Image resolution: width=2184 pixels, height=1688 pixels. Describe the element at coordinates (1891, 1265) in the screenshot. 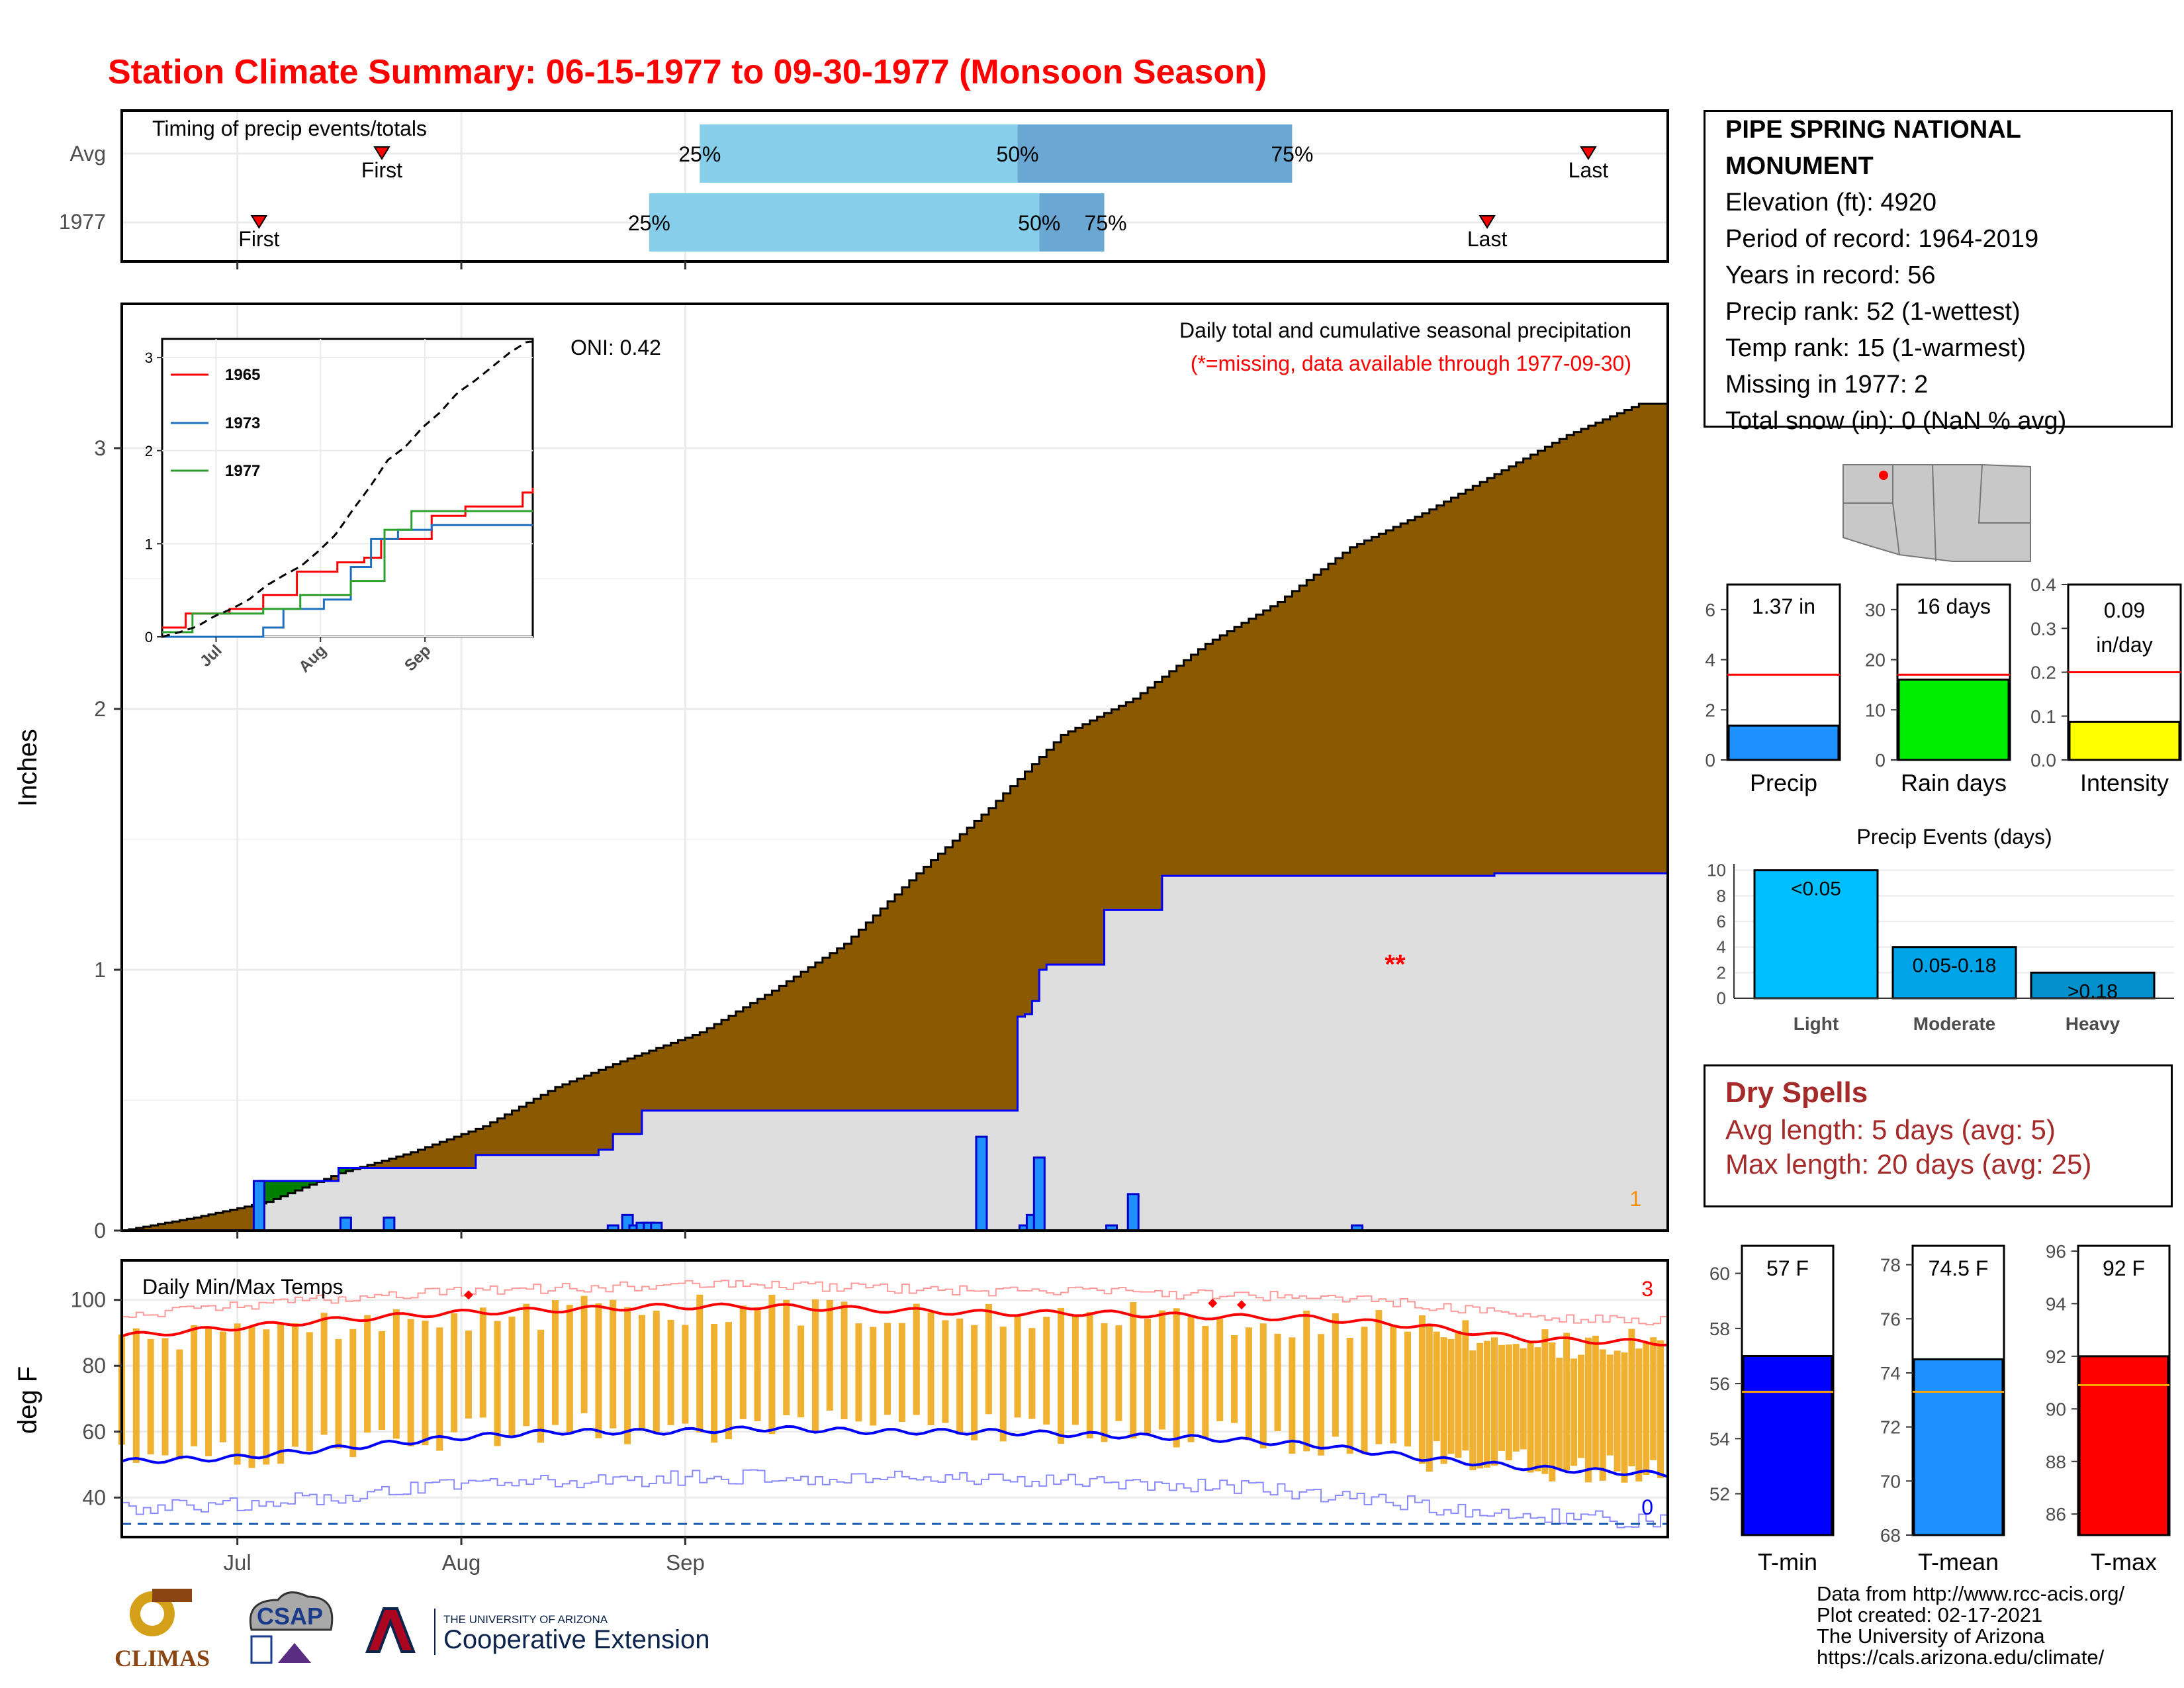

I see `temp-bar-ytick-label: 78` at that location.